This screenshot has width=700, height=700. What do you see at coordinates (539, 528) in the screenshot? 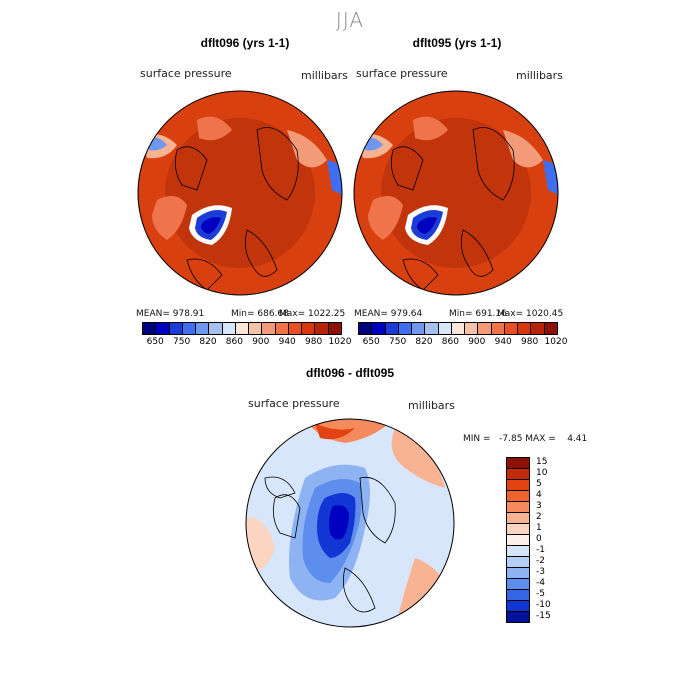
I see `colorbar-tick-label: 1` at bounding box center [539, 528].